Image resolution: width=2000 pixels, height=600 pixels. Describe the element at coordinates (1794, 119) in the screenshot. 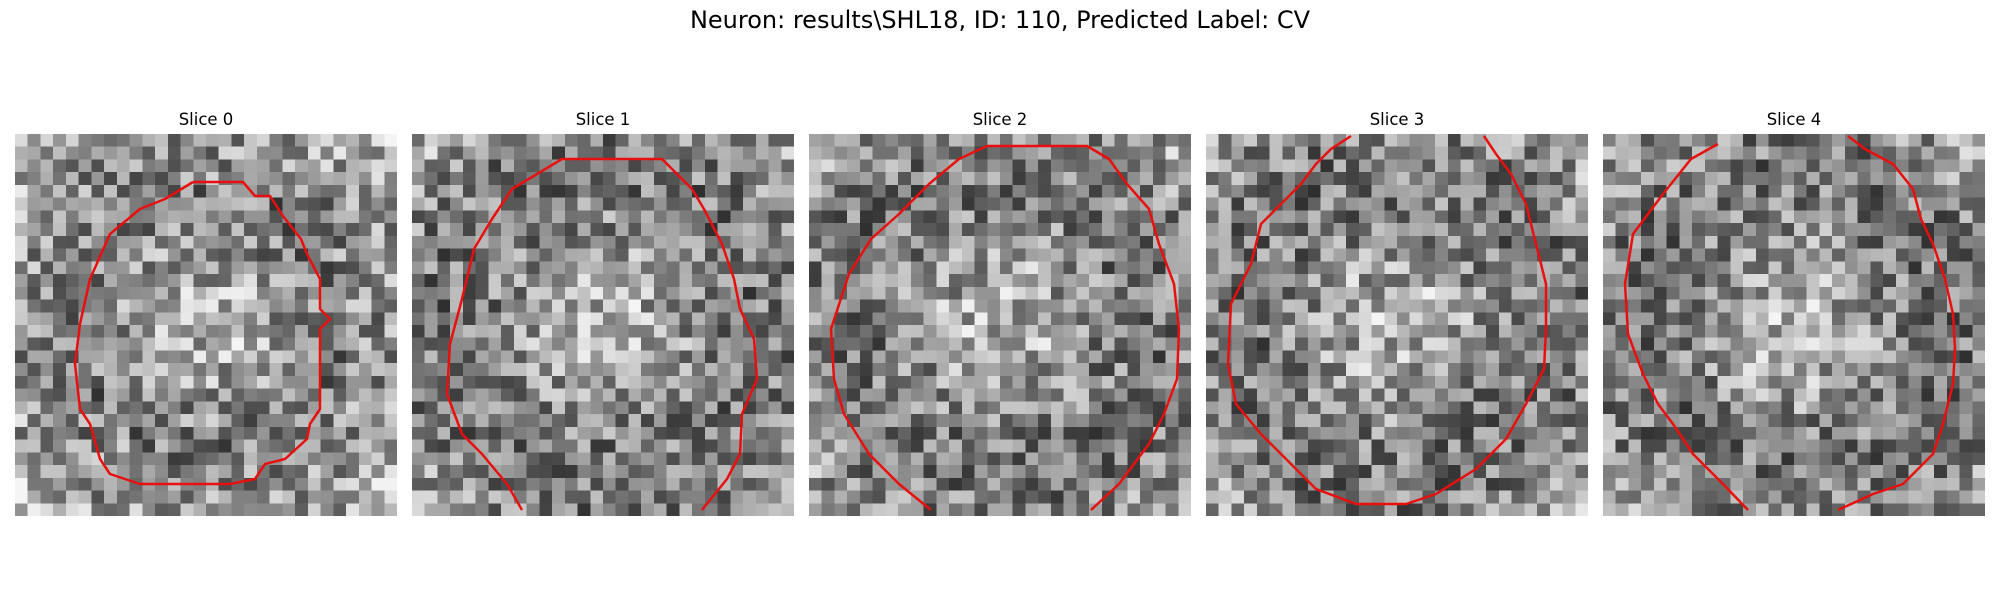

I see `slice-title: Slice 4` at that location.